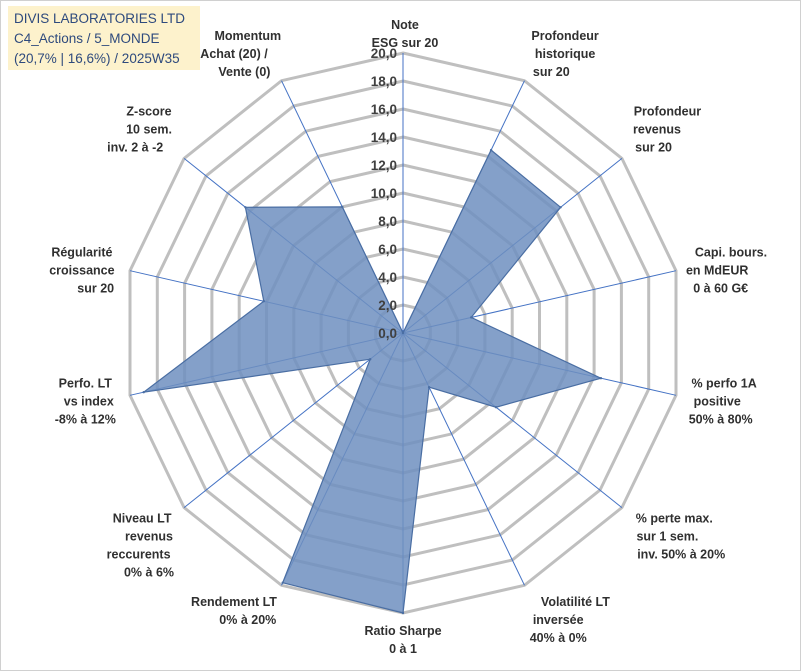  Describe the element at coordinates (293, 420) in the screenshot. I see `spoke` at that location.